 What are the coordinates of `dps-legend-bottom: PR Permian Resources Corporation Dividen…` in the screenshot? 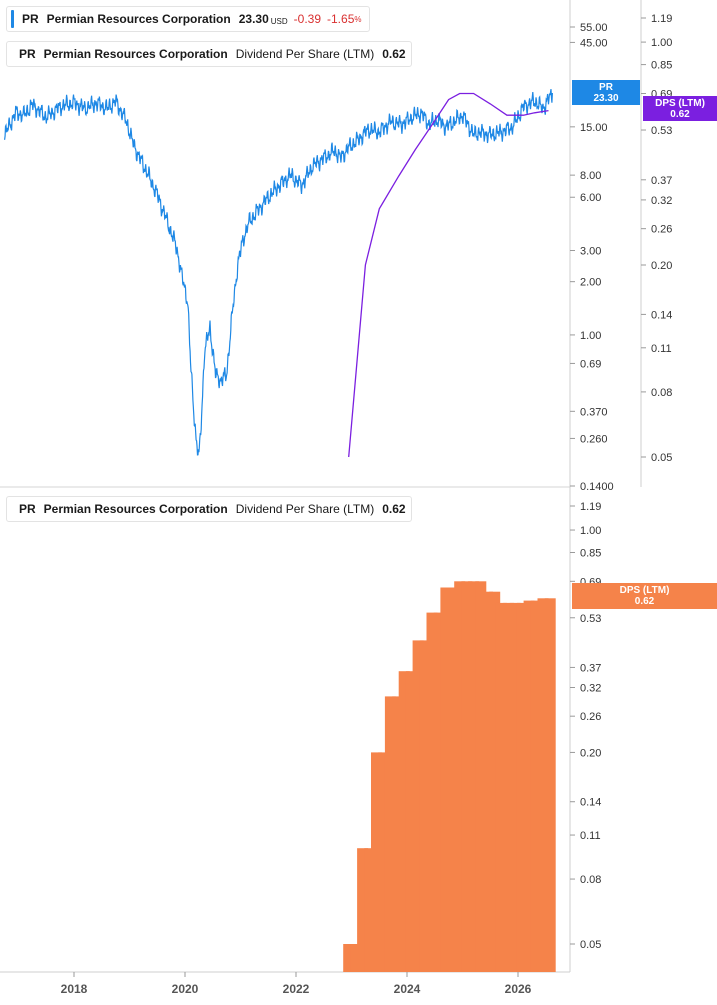 It's located at (209, 509).